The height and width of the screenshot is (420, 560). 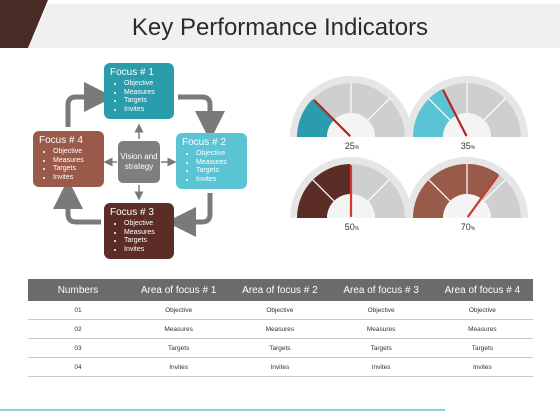 I want to click on header-light-band, so click(x=294, y=26).